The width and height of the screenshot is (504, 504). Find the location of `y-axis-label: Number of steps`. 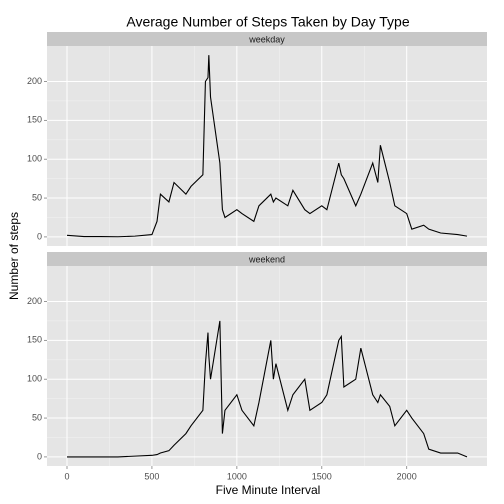

y-axis-label: Number of steps is located at coordinates (14, 256).